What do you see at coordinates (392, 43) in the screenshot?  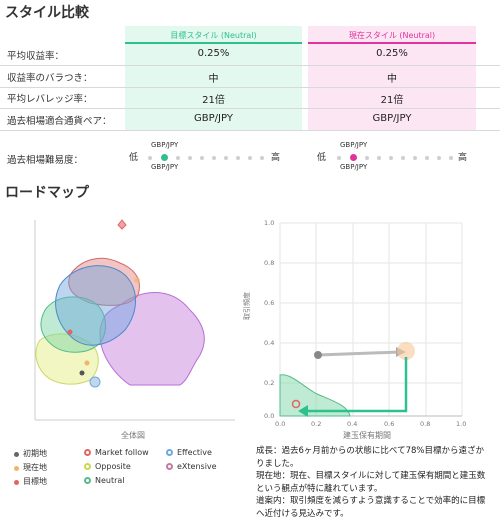 I see `current-header-underline` at bounding box center [392, 43].